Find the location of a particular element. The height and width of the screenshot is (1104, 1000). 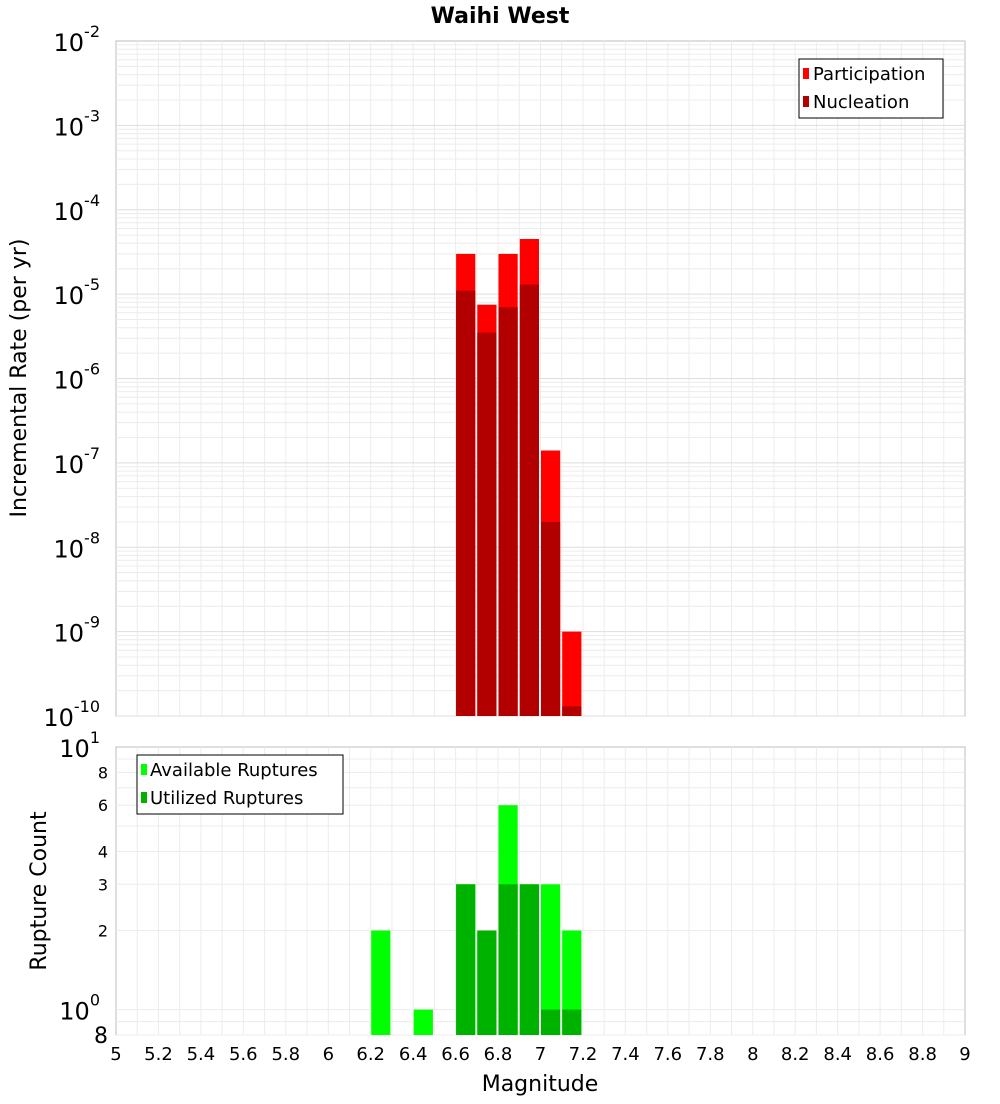

x-tick-label: 8.2 is located at coordinates (795, 1054).